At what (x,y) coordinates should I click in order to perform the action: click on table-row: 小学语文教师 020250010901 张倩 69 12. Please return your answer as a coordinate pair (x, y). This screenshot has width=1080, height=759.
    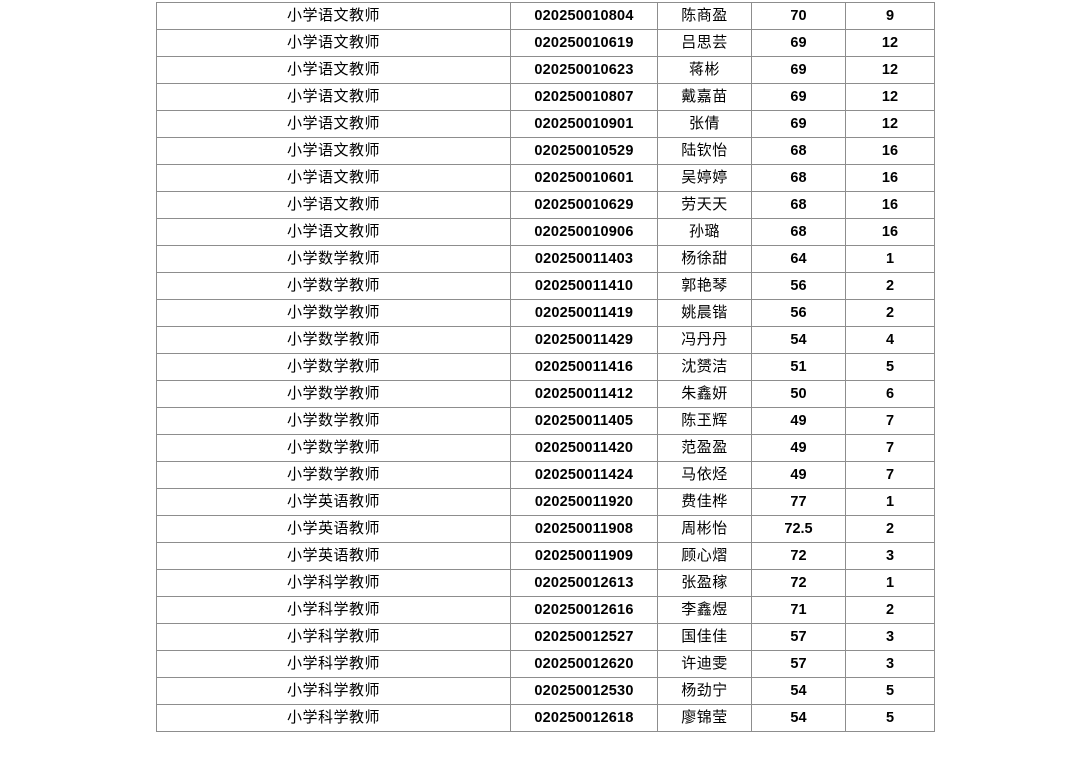
    Looking at the image, I should click on (545, 124).